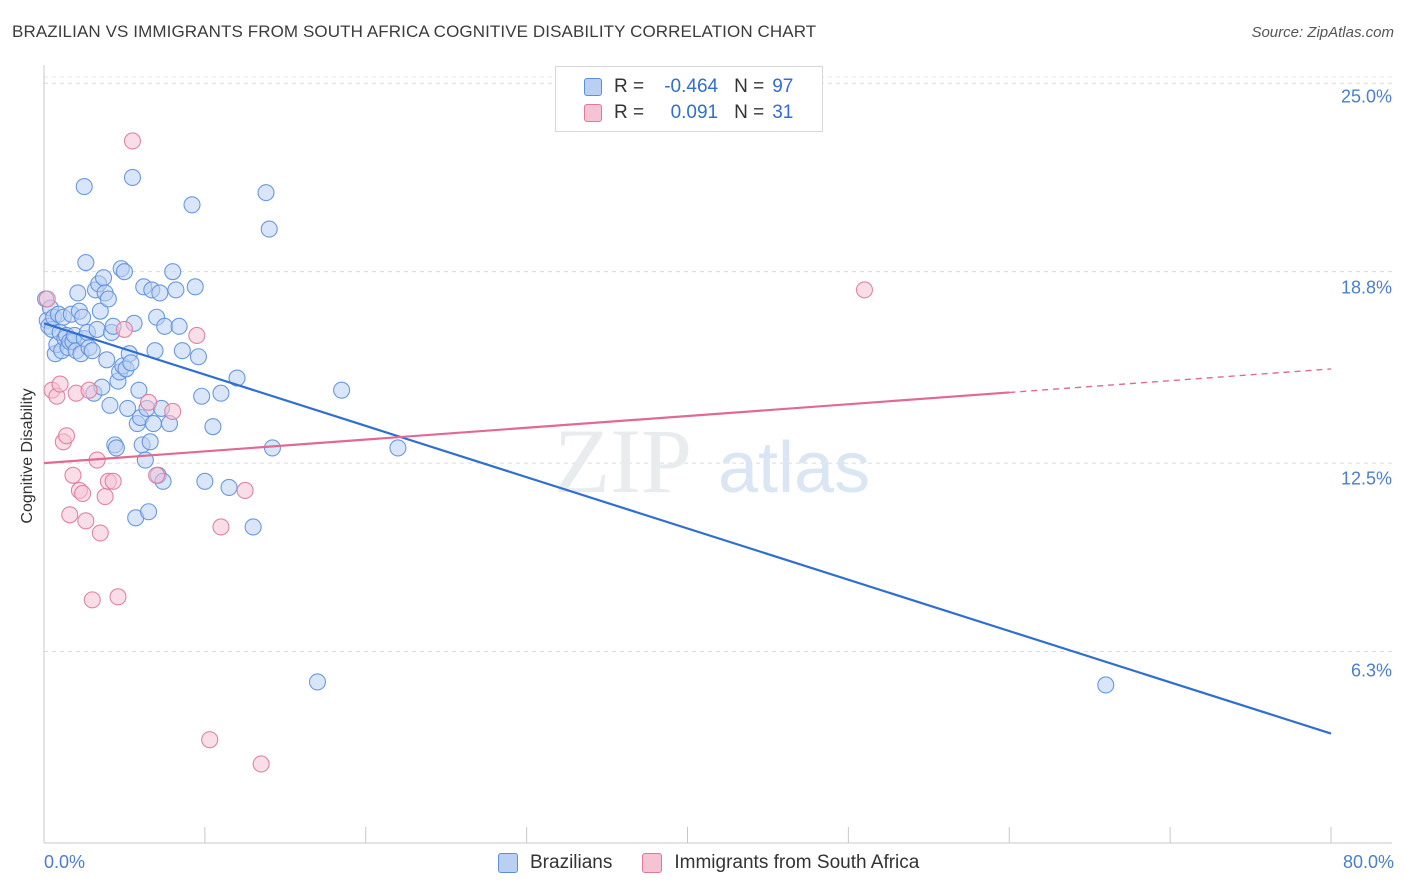 The height and width of the screenshot is (892, 1406). I want to click on south-africa-trend-line, so click(526, 428).